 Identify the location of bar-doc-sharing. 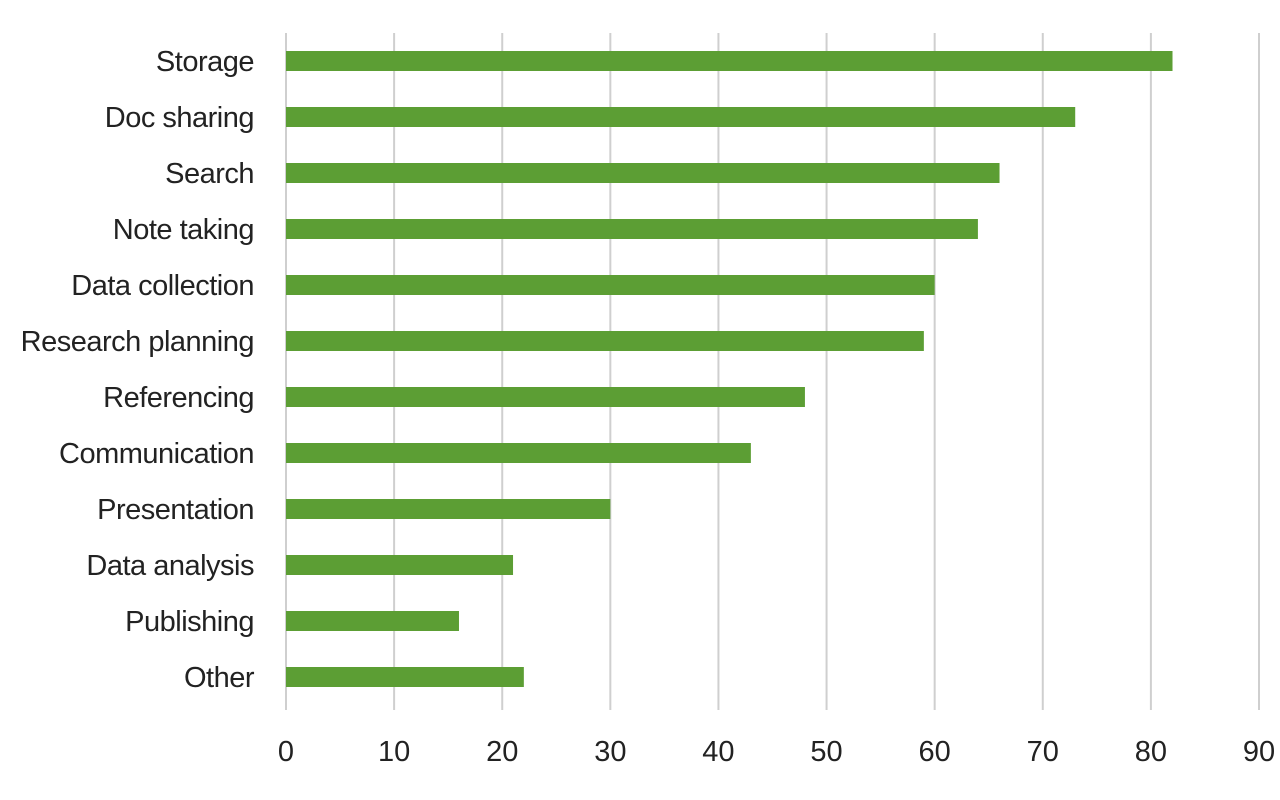
(681, 117).